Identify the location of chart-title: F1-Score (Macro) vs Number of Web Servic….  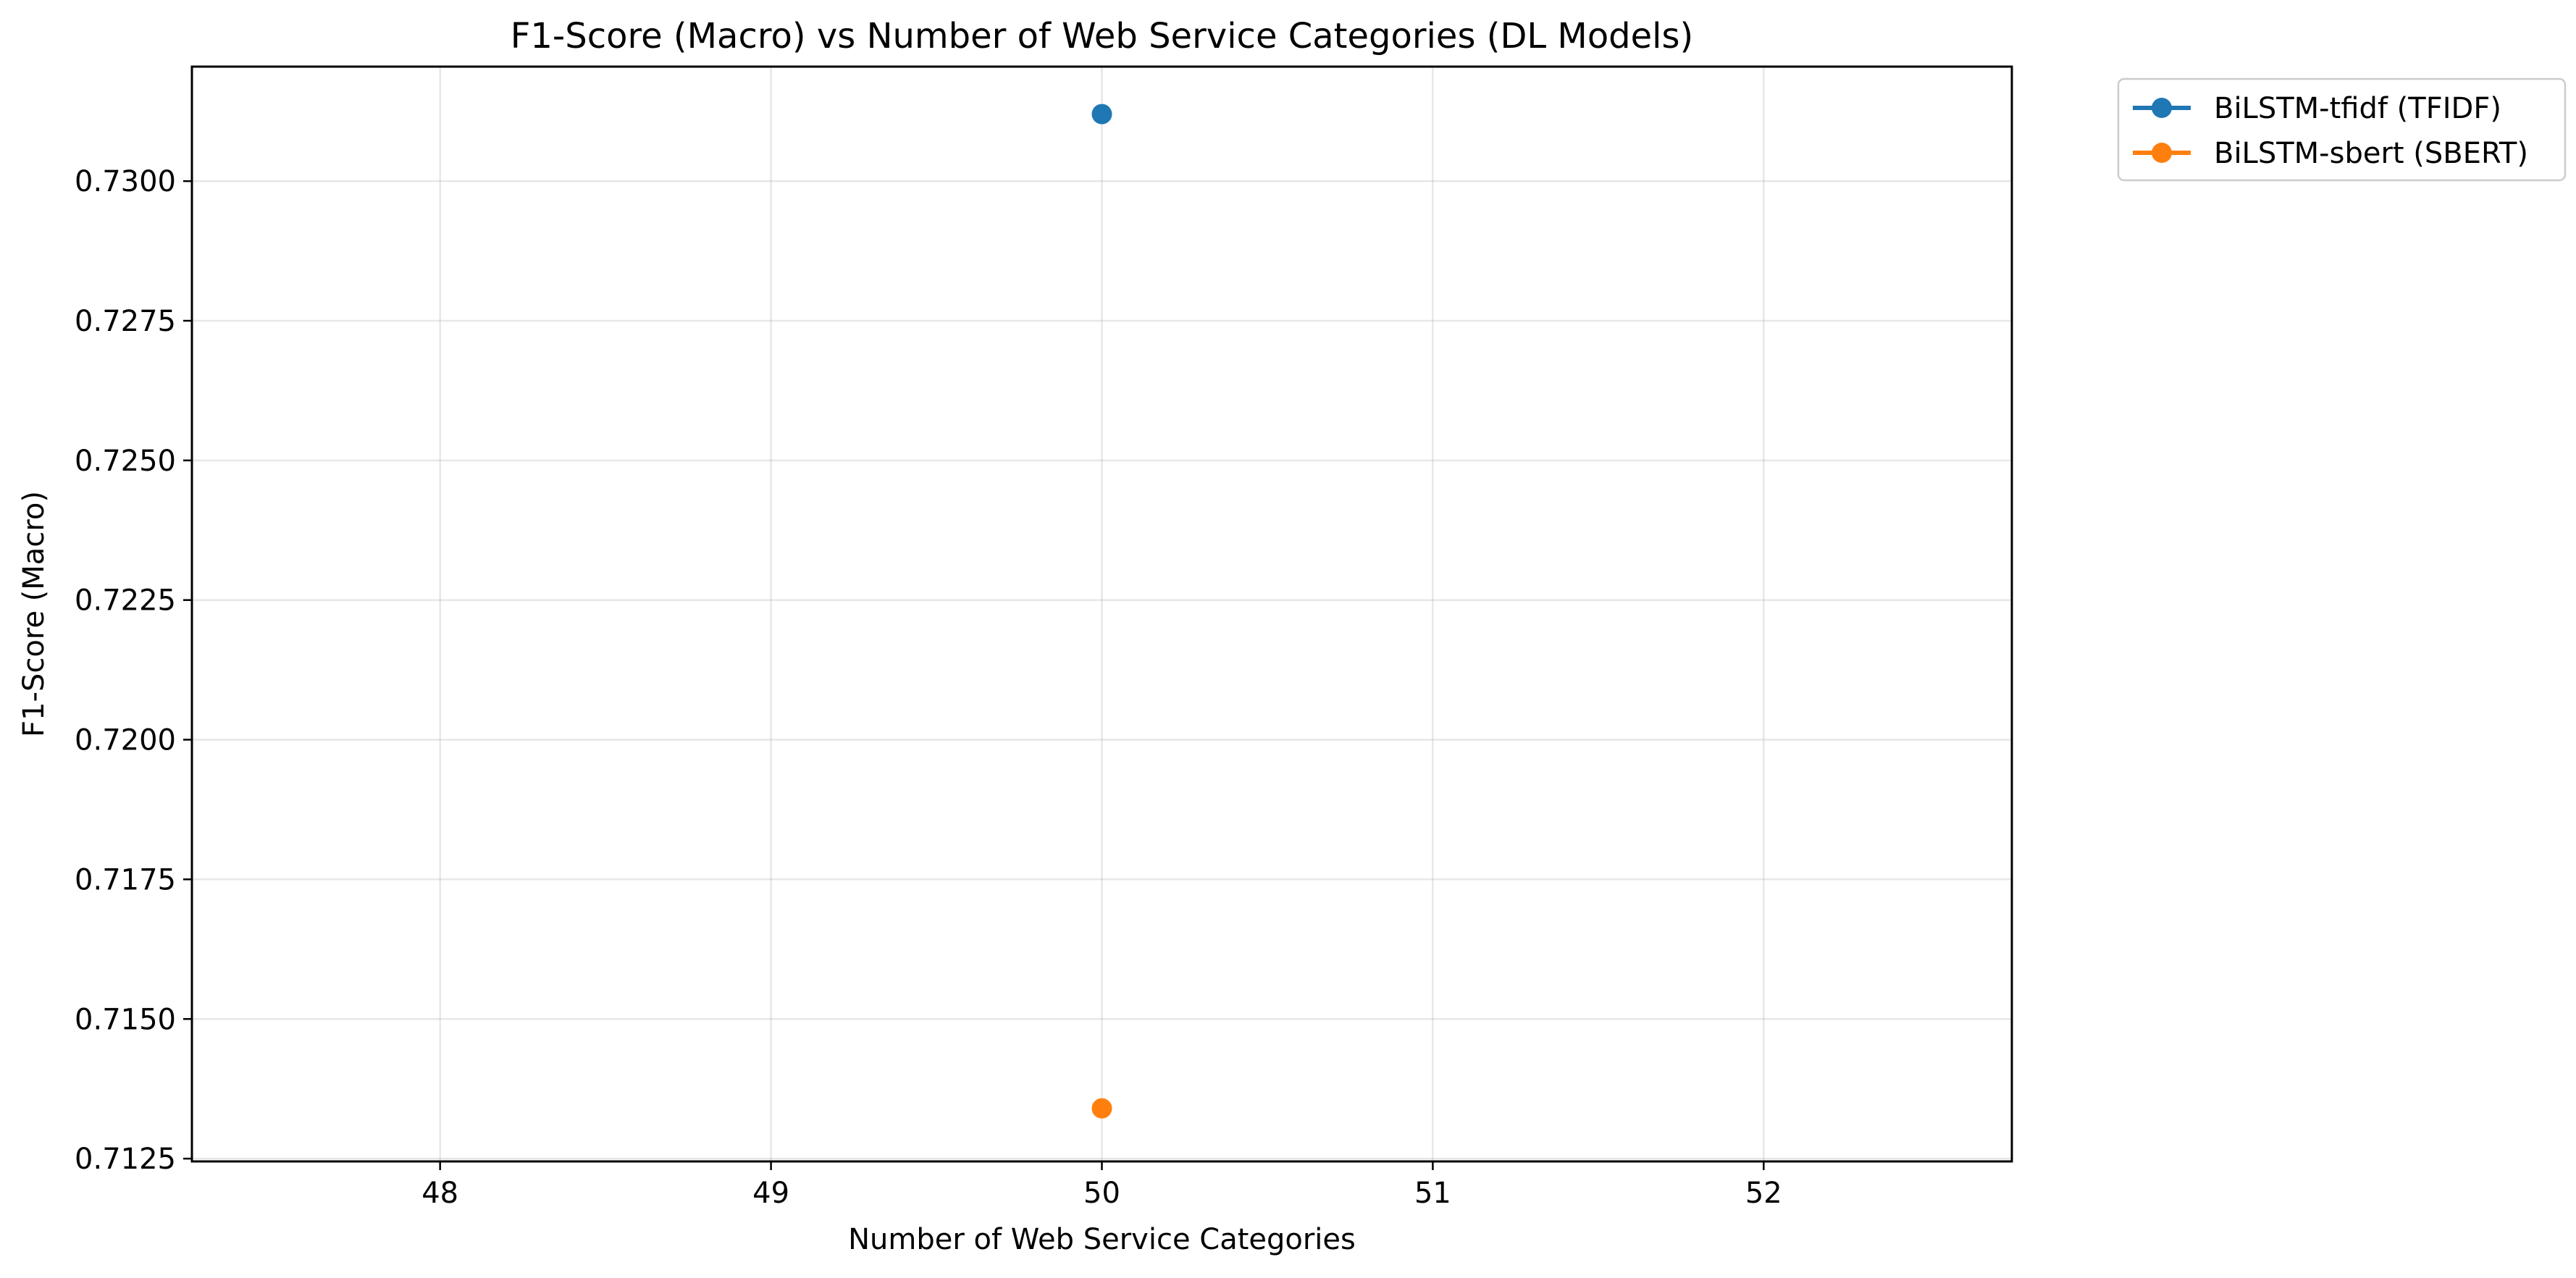
(1102, 36).